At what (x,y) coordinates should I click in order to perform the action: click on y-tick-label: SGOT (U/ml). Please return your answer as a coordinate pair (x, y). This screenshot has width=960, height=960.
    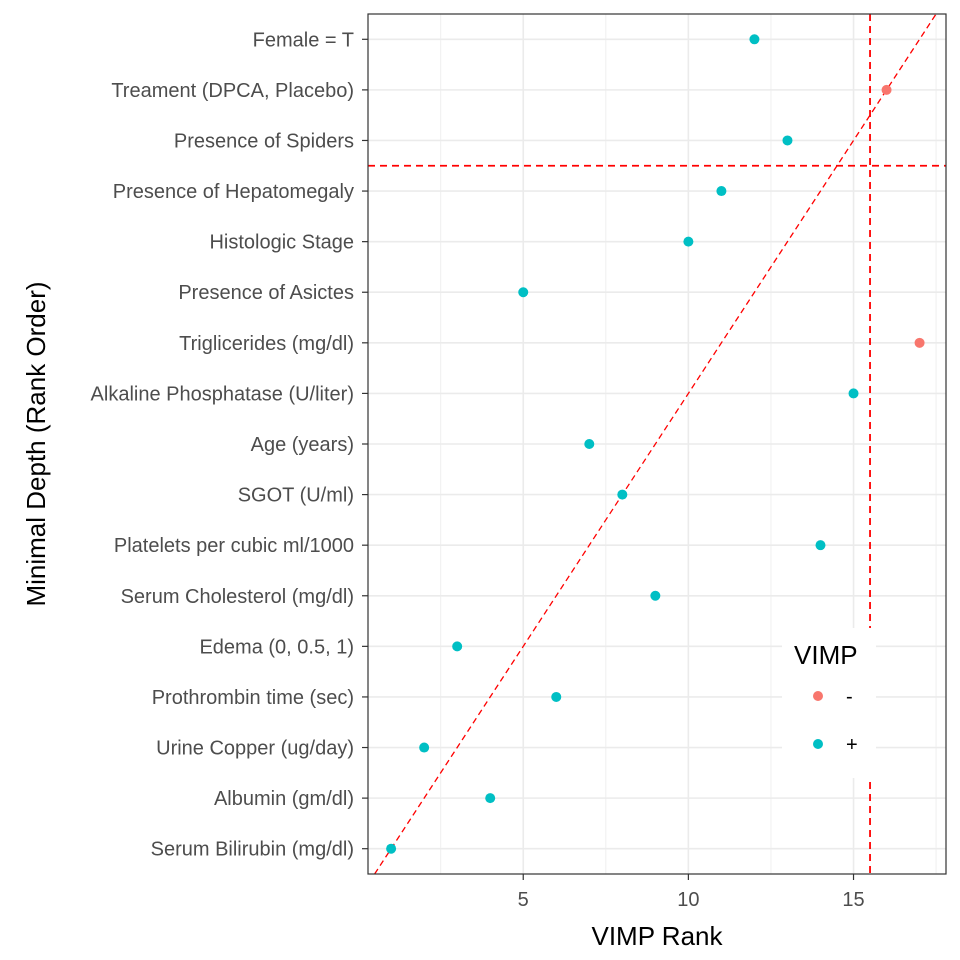
    Looking at the image, I should click on (296, 496).